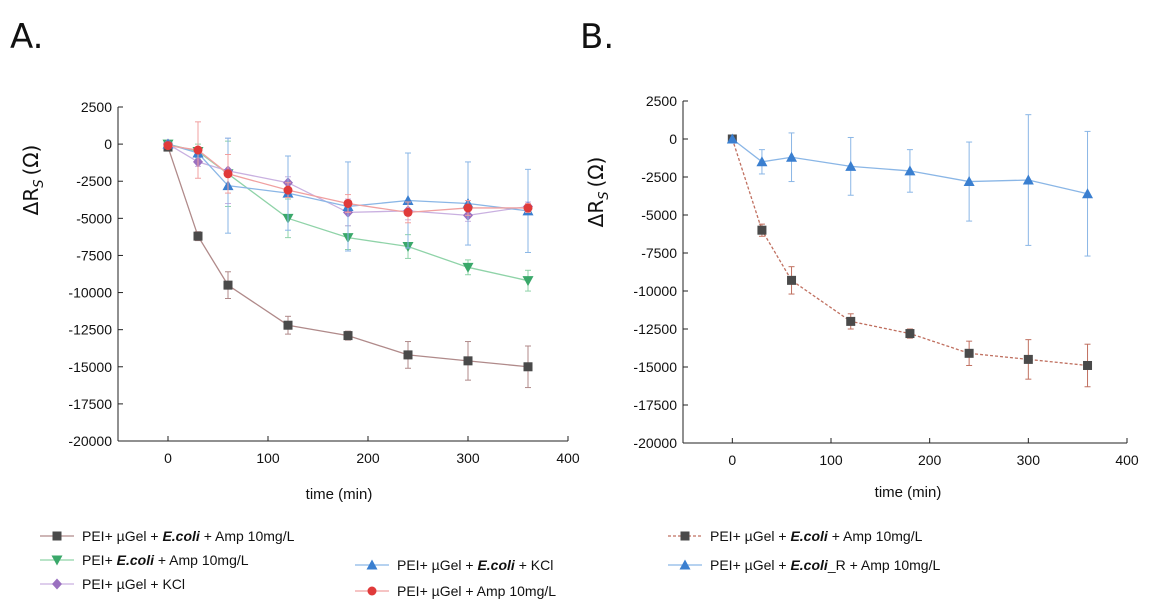 This screenshot has width=1149, height=608. I want to click on legend-entry: PEI+ E.coli + Amp 10mg/L, so click(144, 560).